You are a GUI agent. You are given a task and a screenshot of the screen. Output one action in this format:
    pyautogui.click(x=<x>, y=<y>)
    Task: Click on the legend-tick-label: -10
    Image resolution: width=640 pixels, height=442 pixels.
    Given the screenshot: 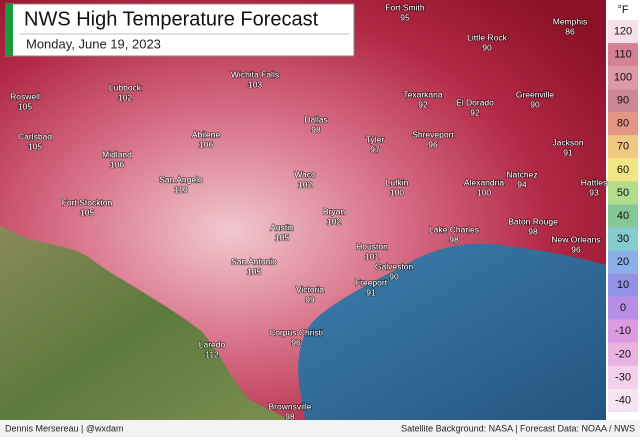 What is the action you would take?
    pyautogui.click(x=623, y=331)
    